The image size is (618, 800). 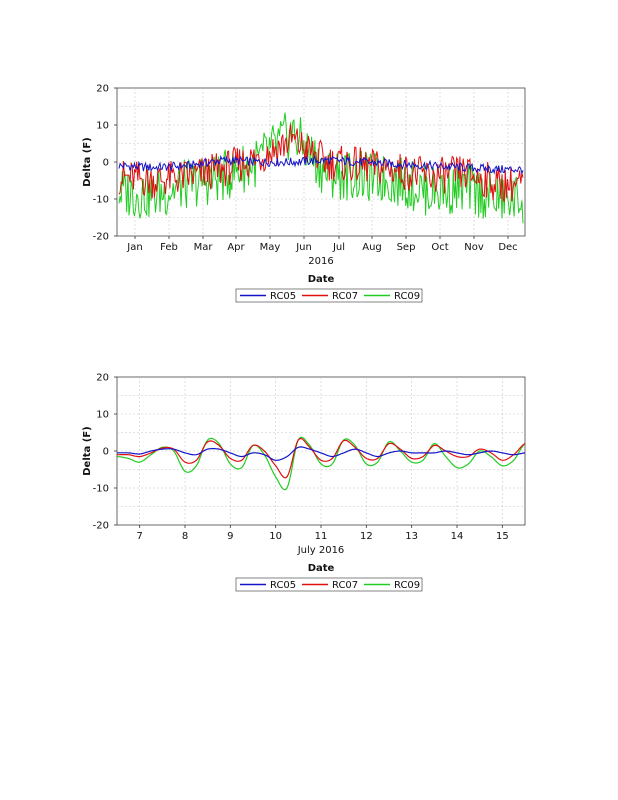 What do you see at coordinates (134, 247) in the screenshot?
I see `x-tick-label: Jan` at bounding box center [134, 247].